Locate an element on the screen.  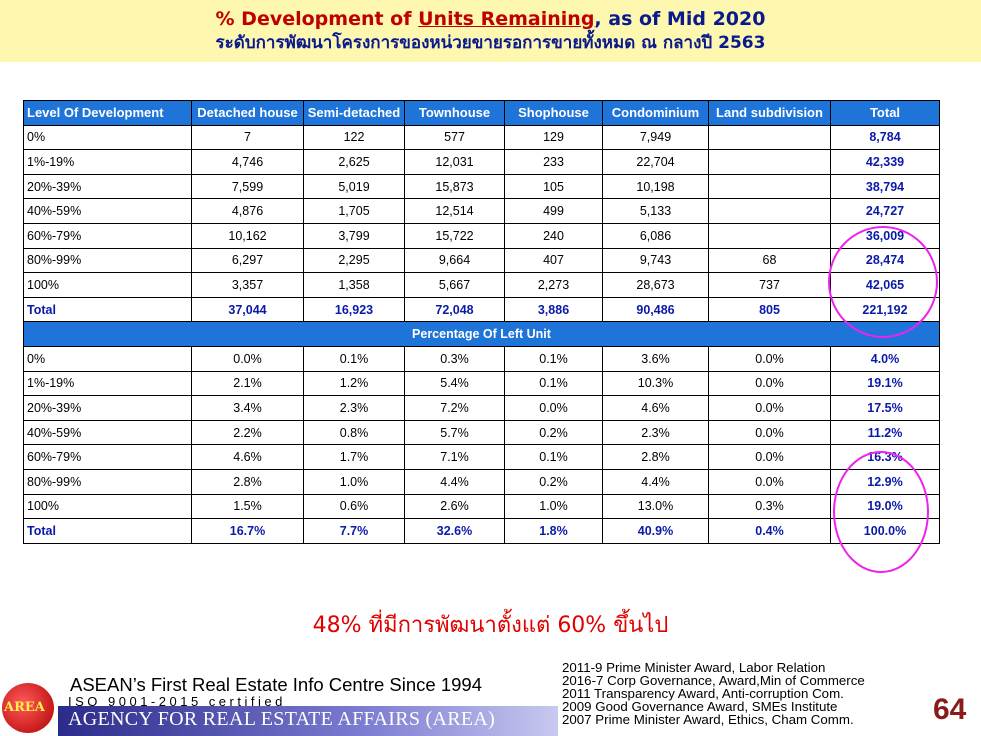
table-row: 80%-99% 6,297 2,295 9,664 407 9,743 68 28,474 is located at coordinates (481, 260).